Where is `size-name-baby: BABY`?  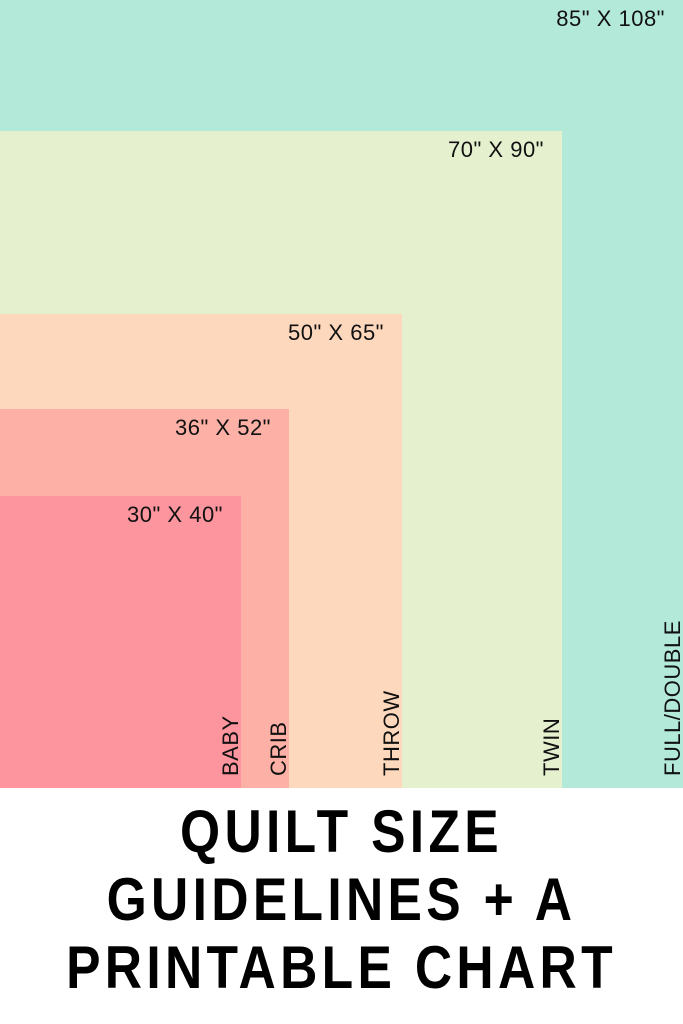 size-name-baby: BABY is located at coordinates (230, 745).